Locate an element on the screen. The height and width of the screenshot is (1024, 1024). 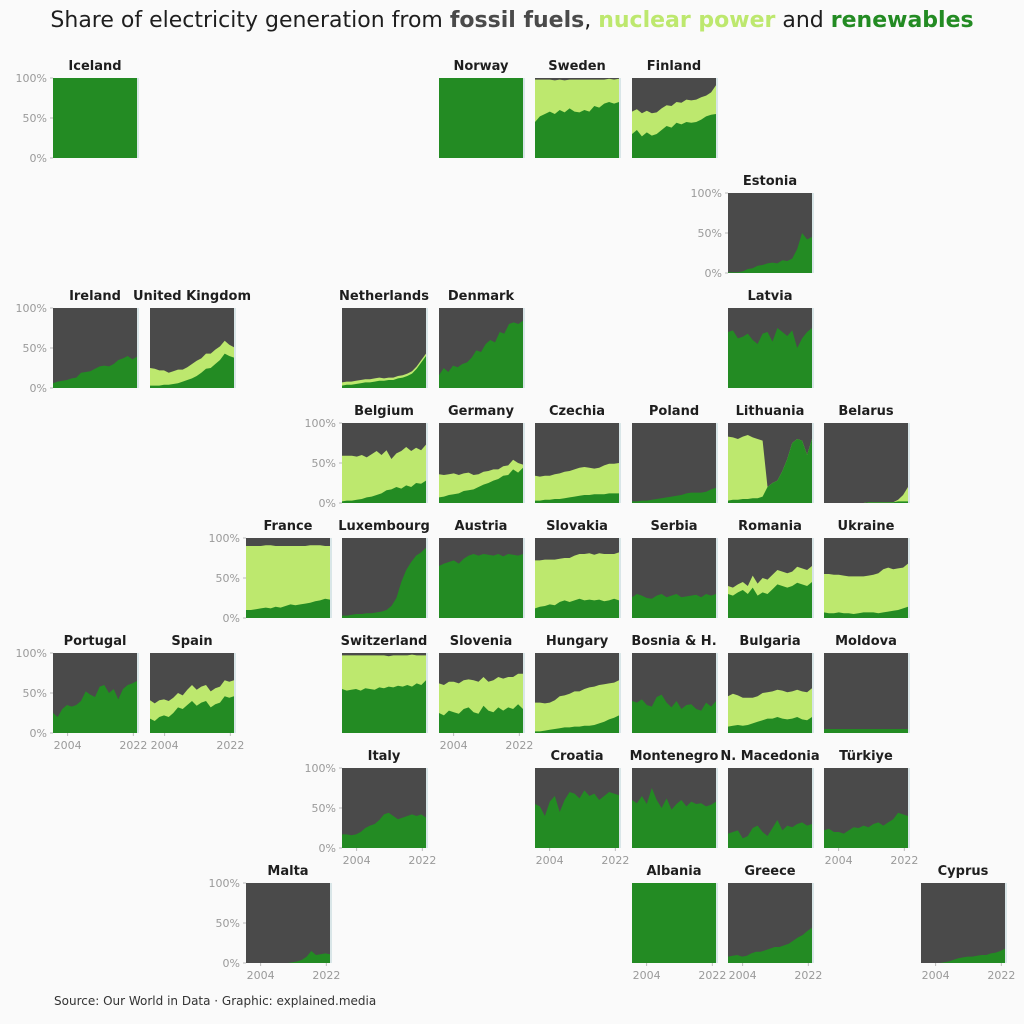
country-title: Albania is located at coordinates (673, 871).